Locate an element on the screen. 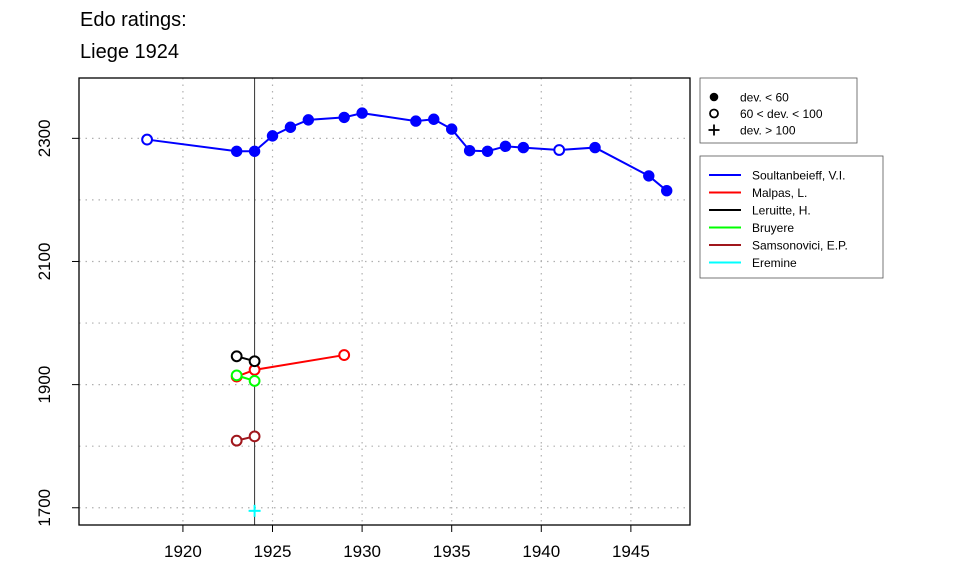 The image size is (960, 576). player-legend-item: Eremine is located at coordinates (753, 263).